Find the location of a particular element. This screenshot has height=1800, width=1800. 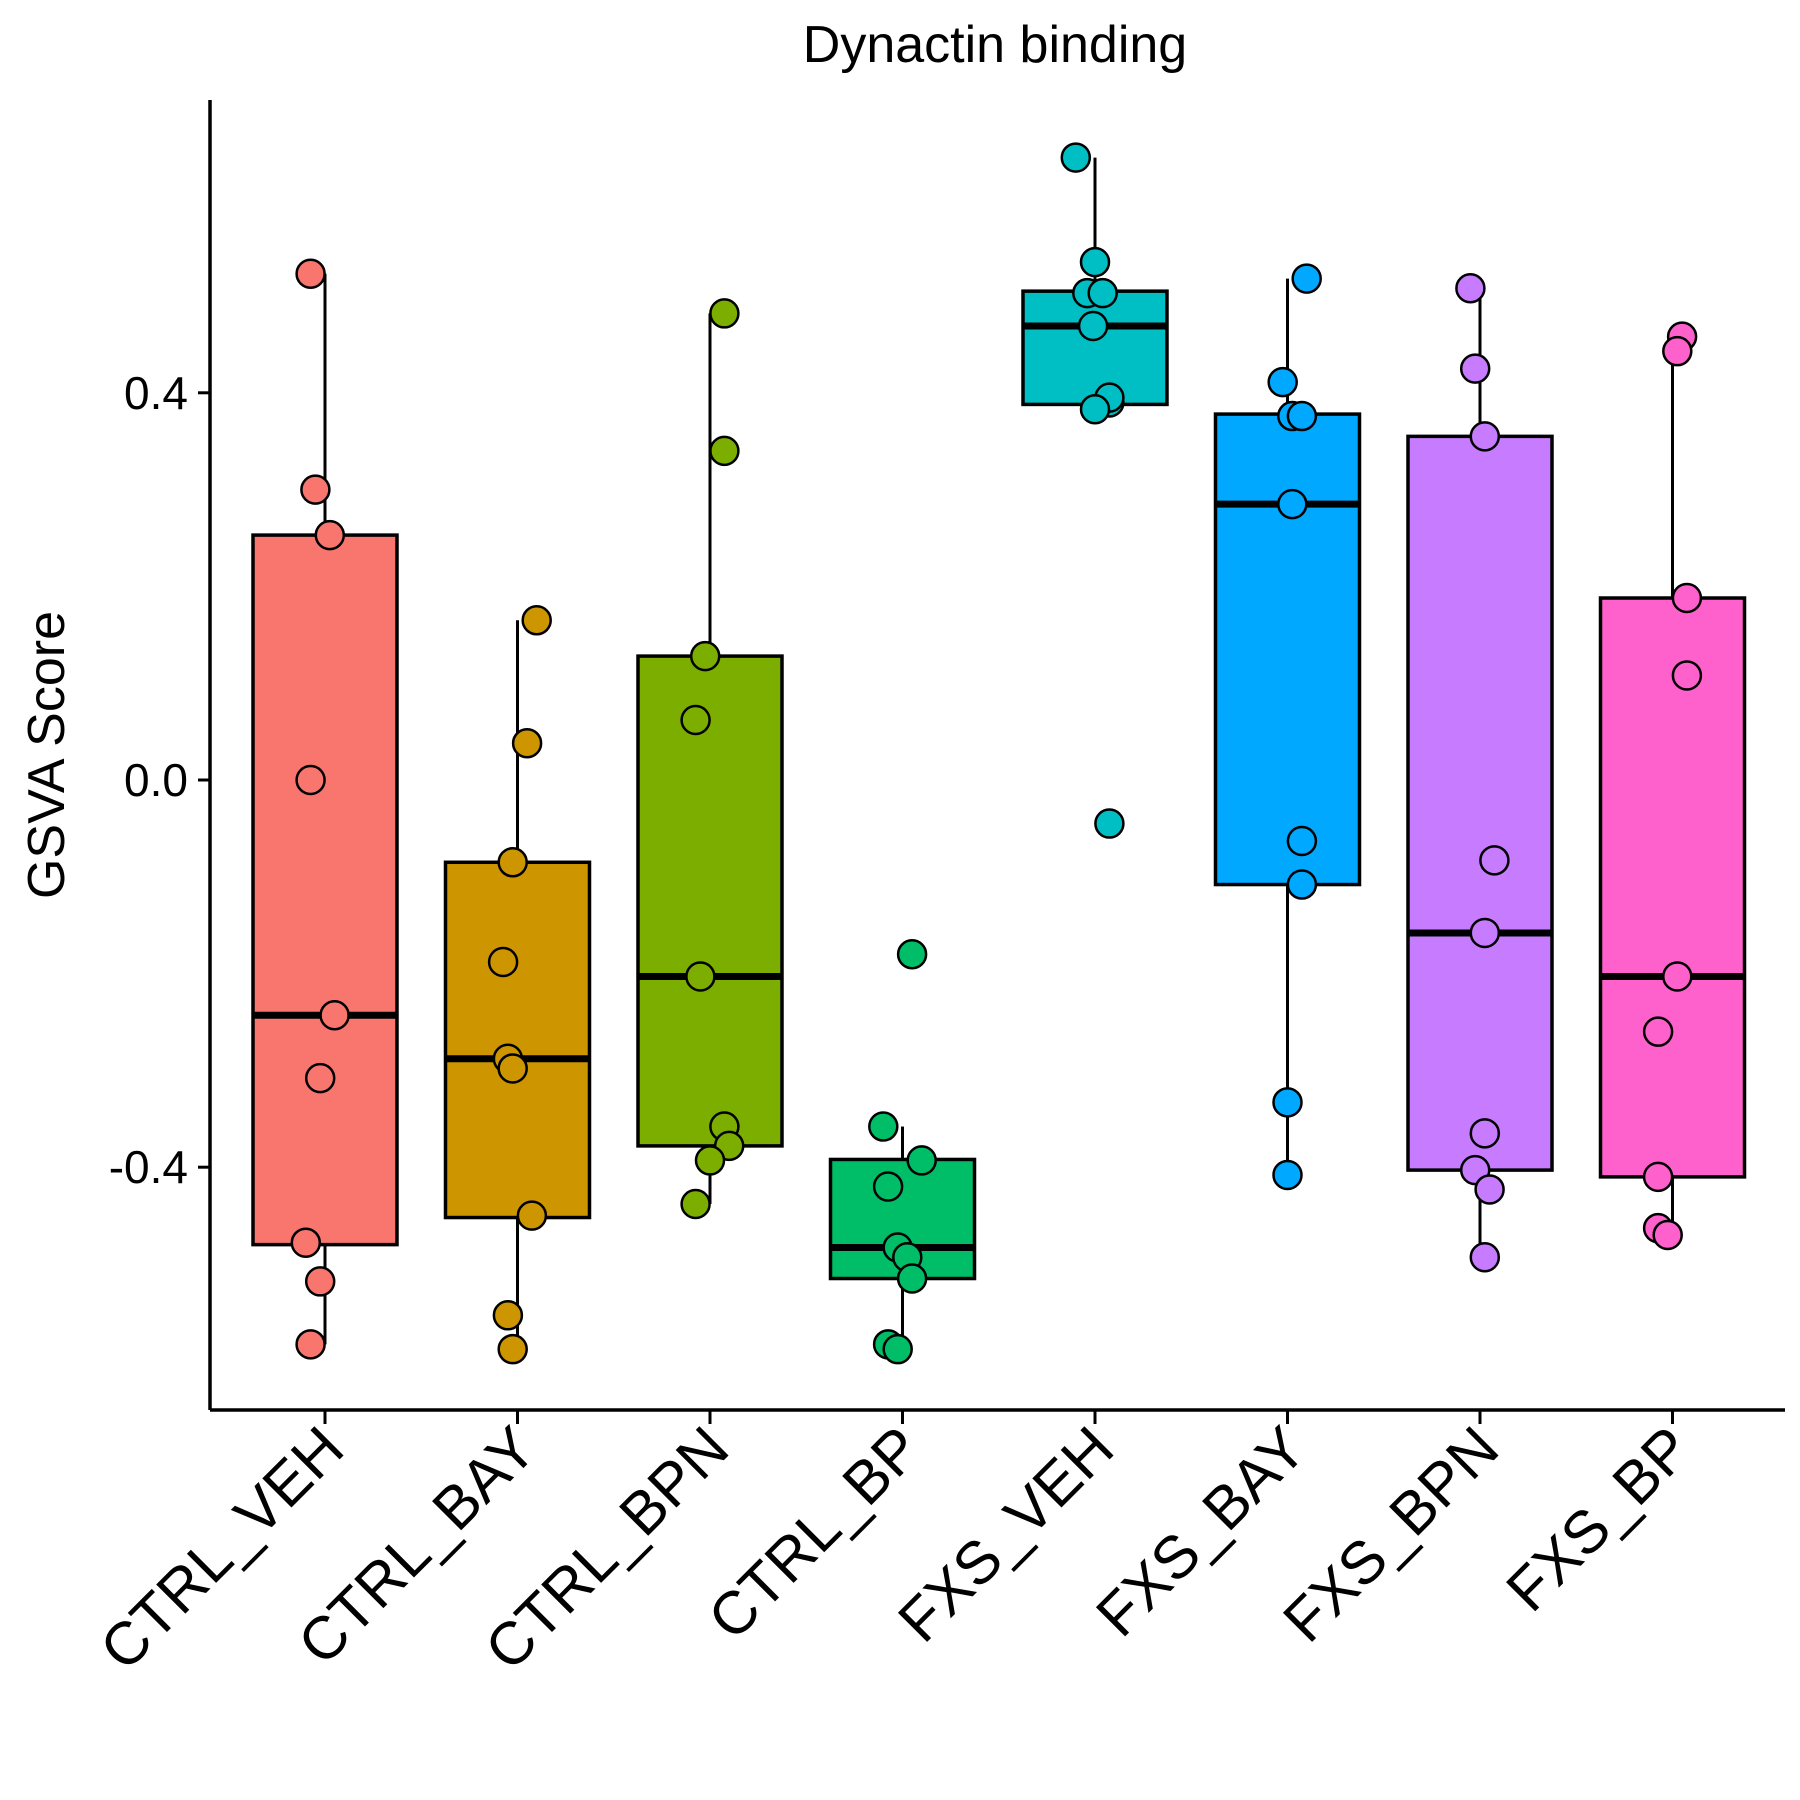

y-axis-label: GSVA Score is located at coordinates (47, 755).